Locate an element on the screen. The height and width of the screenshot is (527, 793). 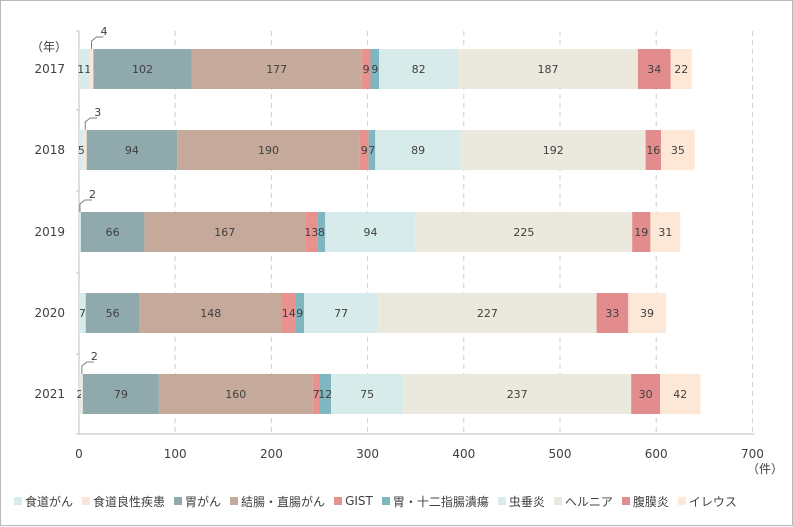
legend-label: 胃・十二指腸潰瘍 is located at coordinates (440, 501).